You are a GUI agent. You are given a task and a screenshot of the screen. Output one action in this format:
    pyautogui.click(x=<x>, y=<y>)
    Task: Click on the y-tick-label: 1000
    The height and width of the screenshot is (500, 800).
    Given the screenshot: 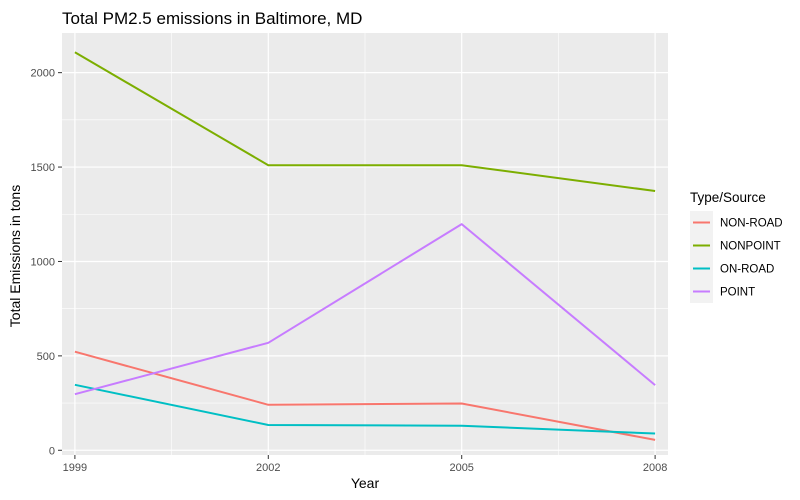 What is the action you would take?
    pyautogui.click(x=43, y=262)
    